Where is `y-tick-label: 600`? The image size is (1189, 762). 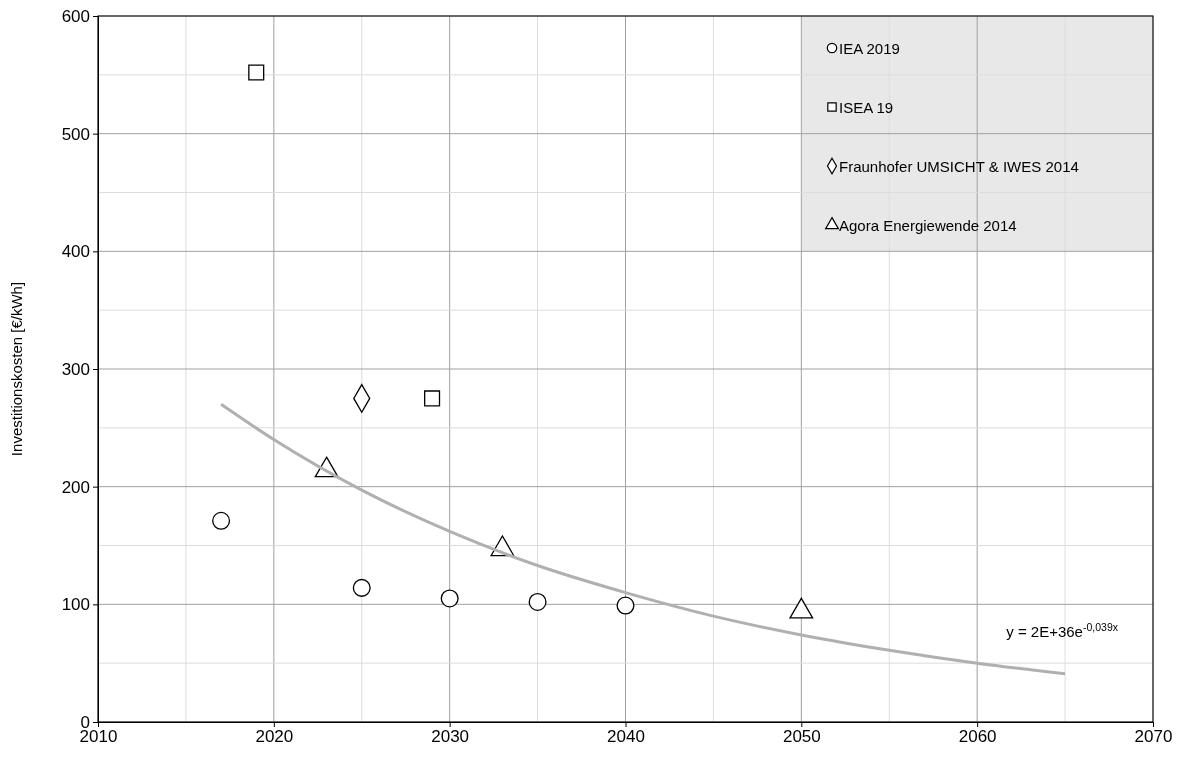 y-tick-label: 600 is located at coordinates (75, 16).